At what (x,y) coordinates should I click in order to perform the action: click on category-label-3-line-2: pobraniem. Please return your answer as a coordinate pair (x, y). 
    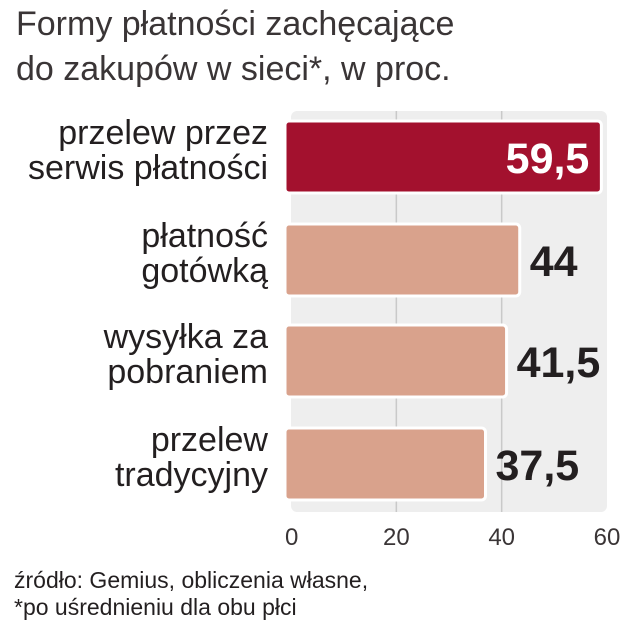
    Looking at the image, I should click on (187, 372).